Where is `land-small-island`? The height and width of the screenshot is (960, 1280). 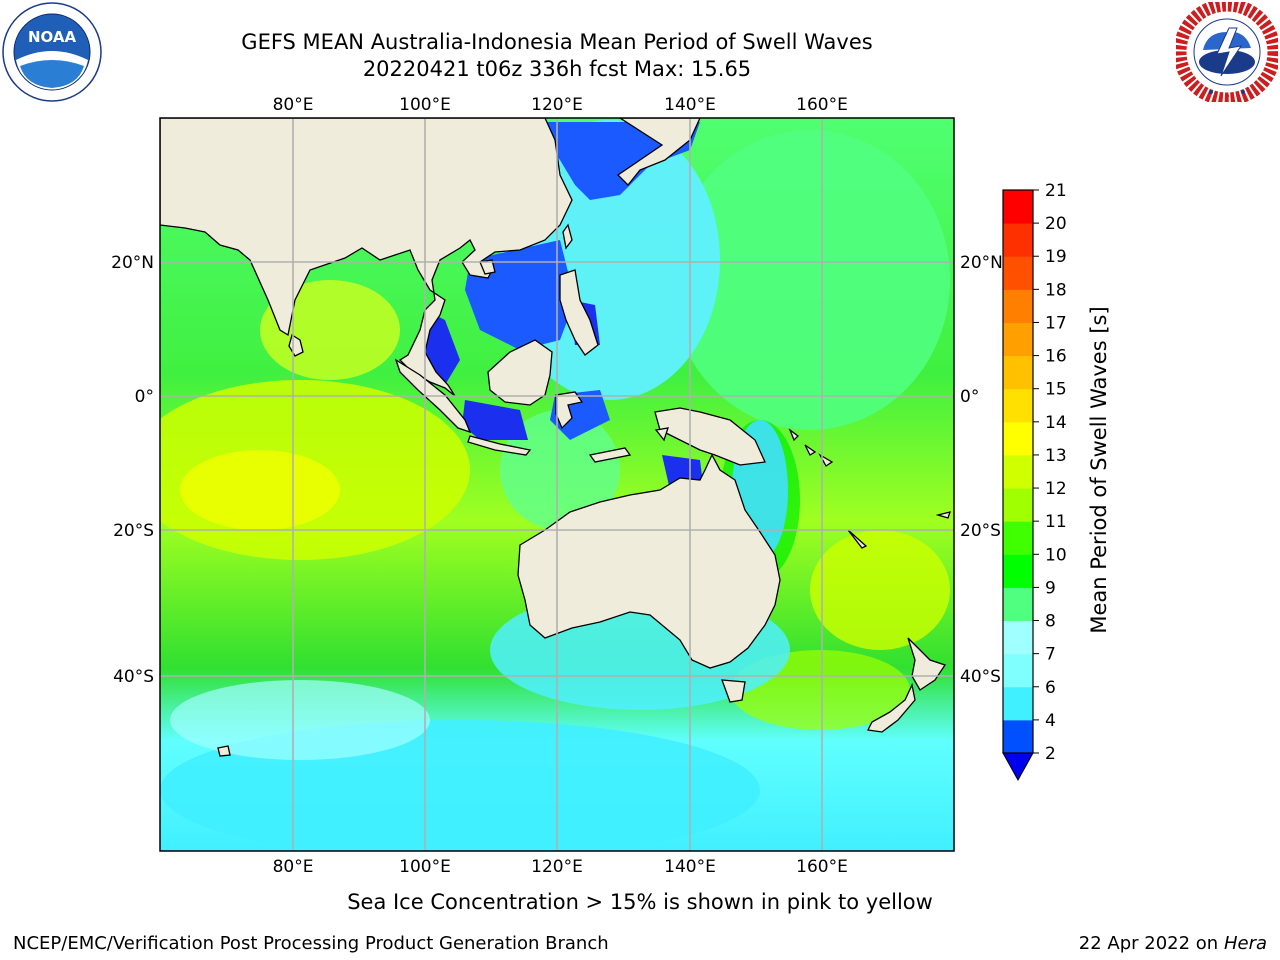
land-small-island is located at coordinates (661, 434).